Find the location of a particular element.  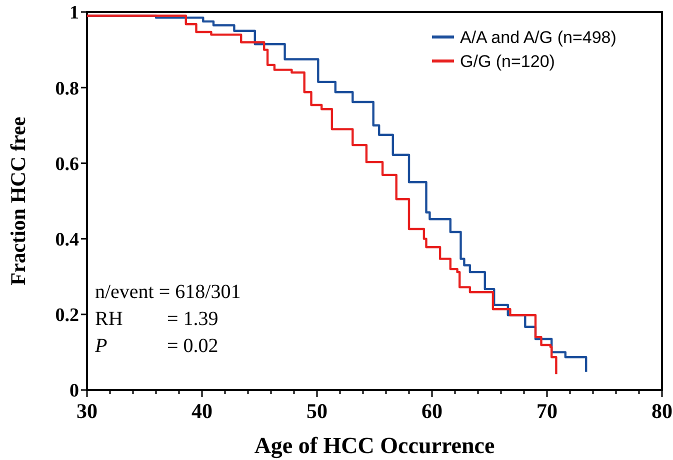

x-tick-label: 40 is located at coordinates (202, 411).